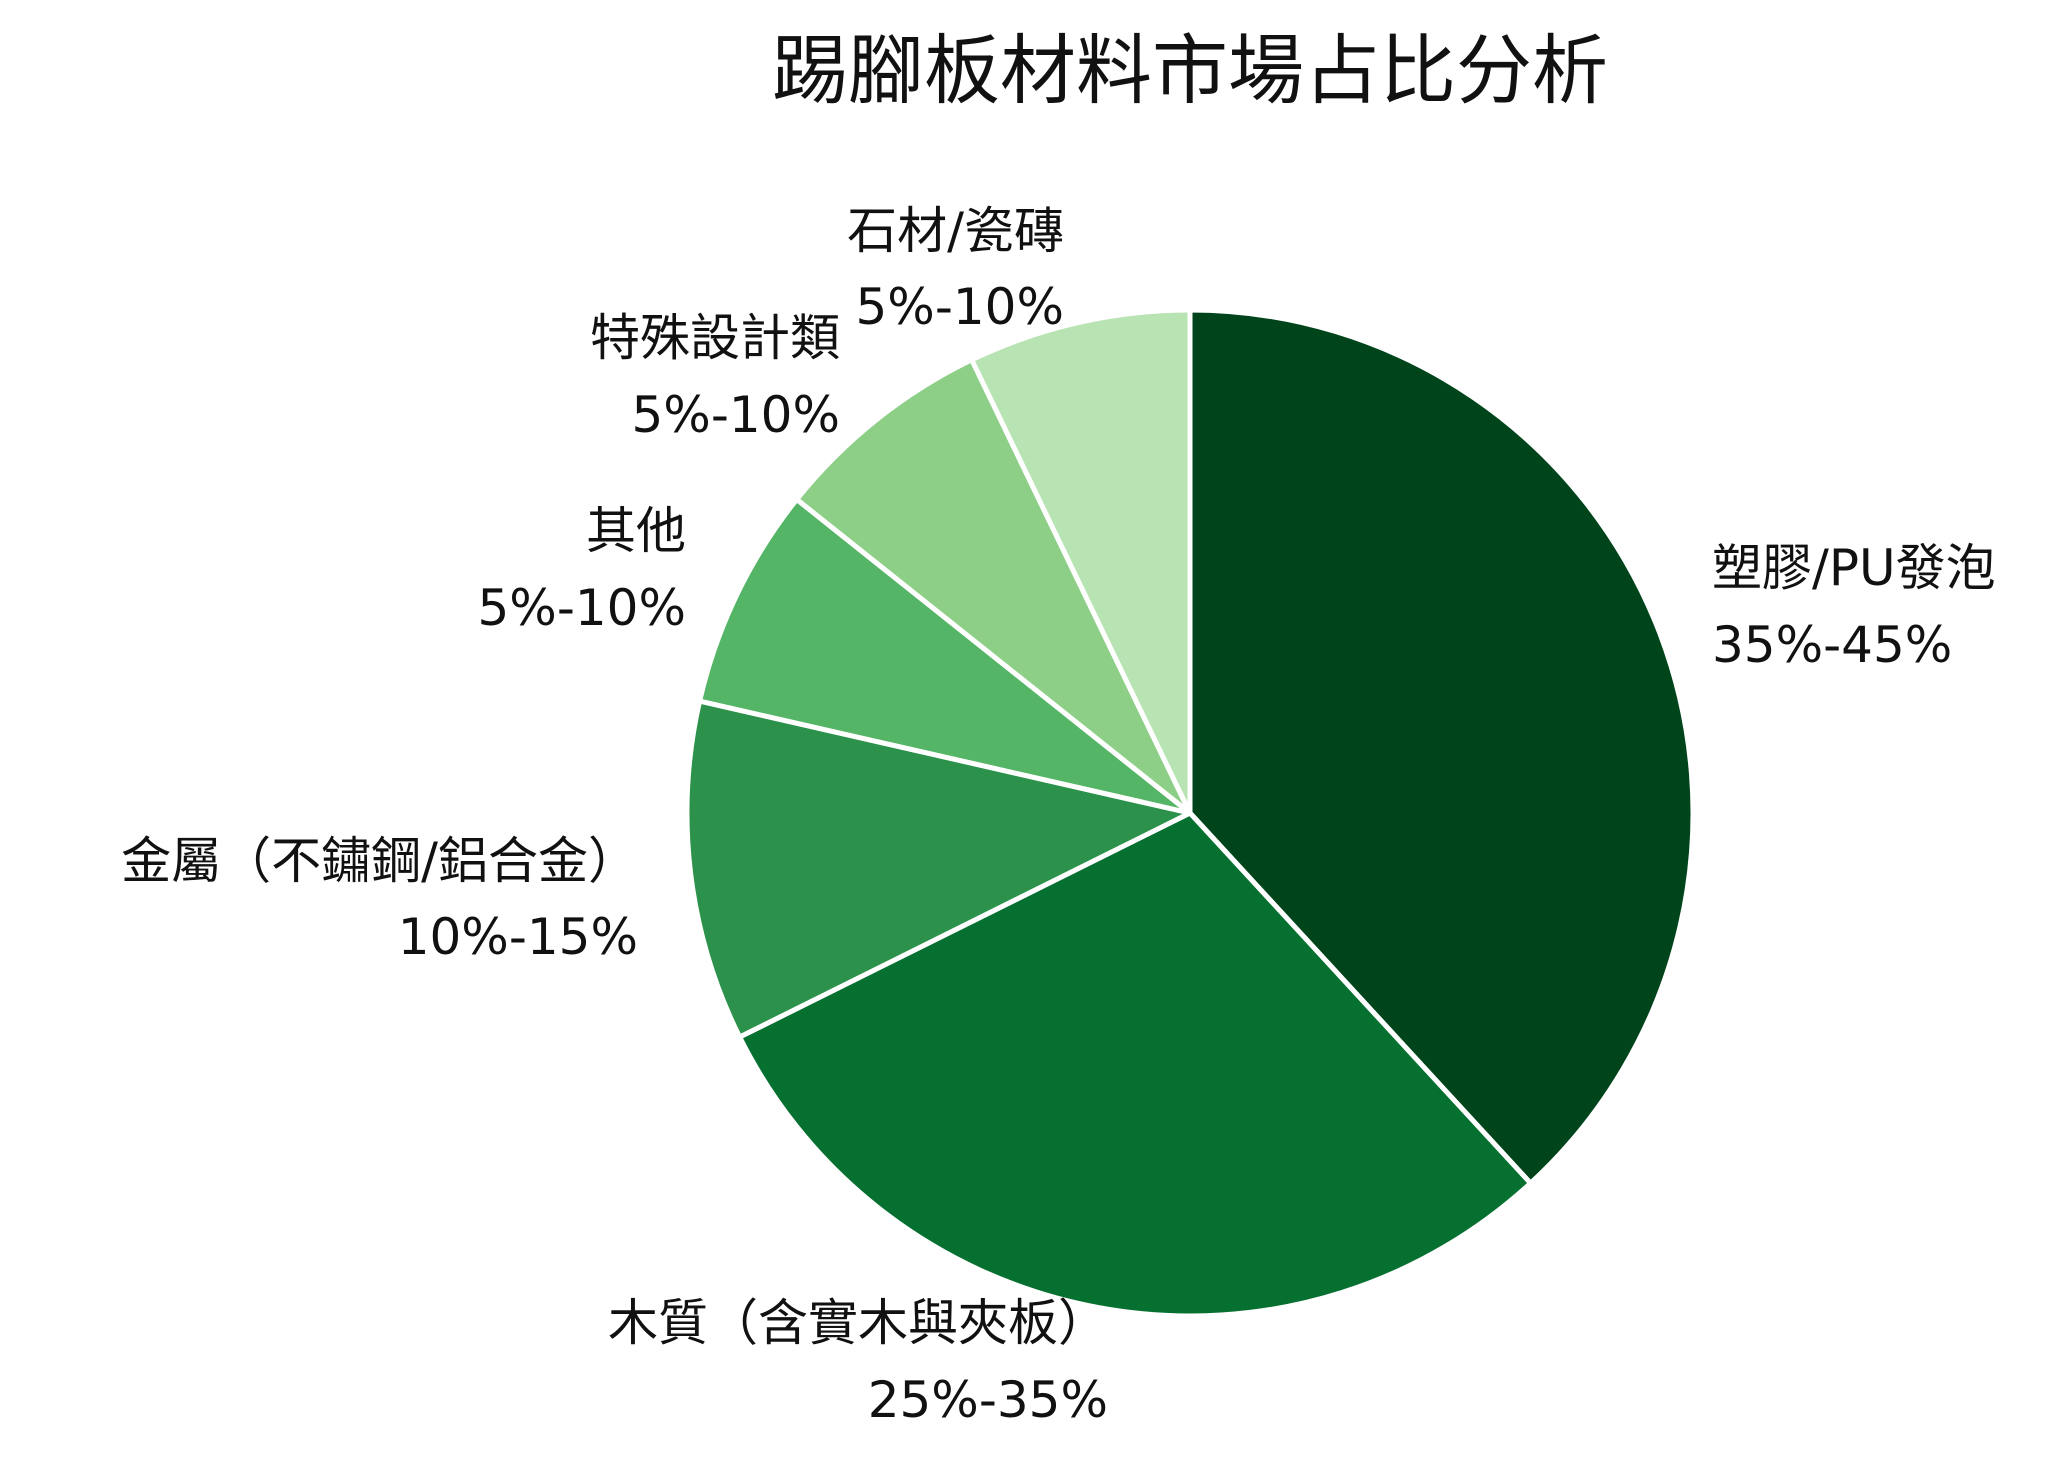 Image resolution: width=2064 pixels, height=1468 pixels. Describe the element at coordinates (1441, 746) in the screenshot. I see `pie-slice-plastic-pu` at that location.